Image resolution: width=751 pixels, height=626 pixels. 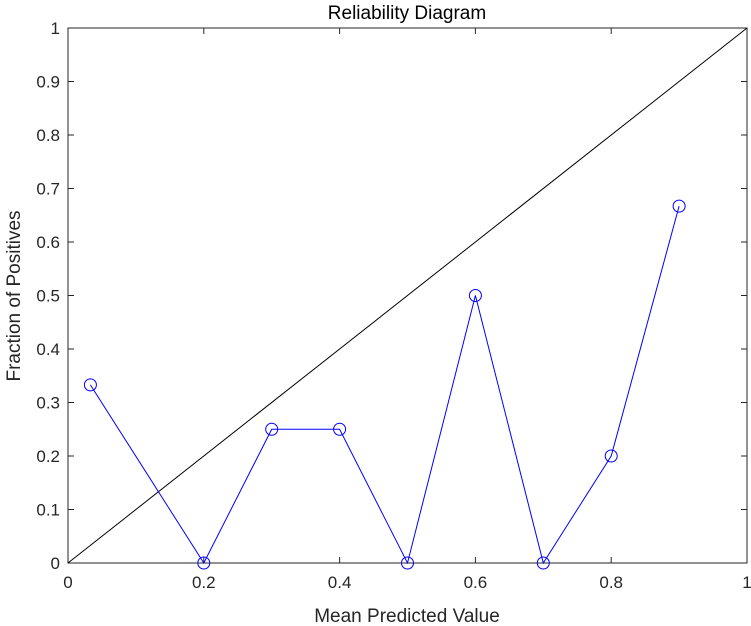 What do you see at coordinates (48, 510) in the screenshot?
I see `y-tick-label: 0.1` at bounding box center [48, 510].